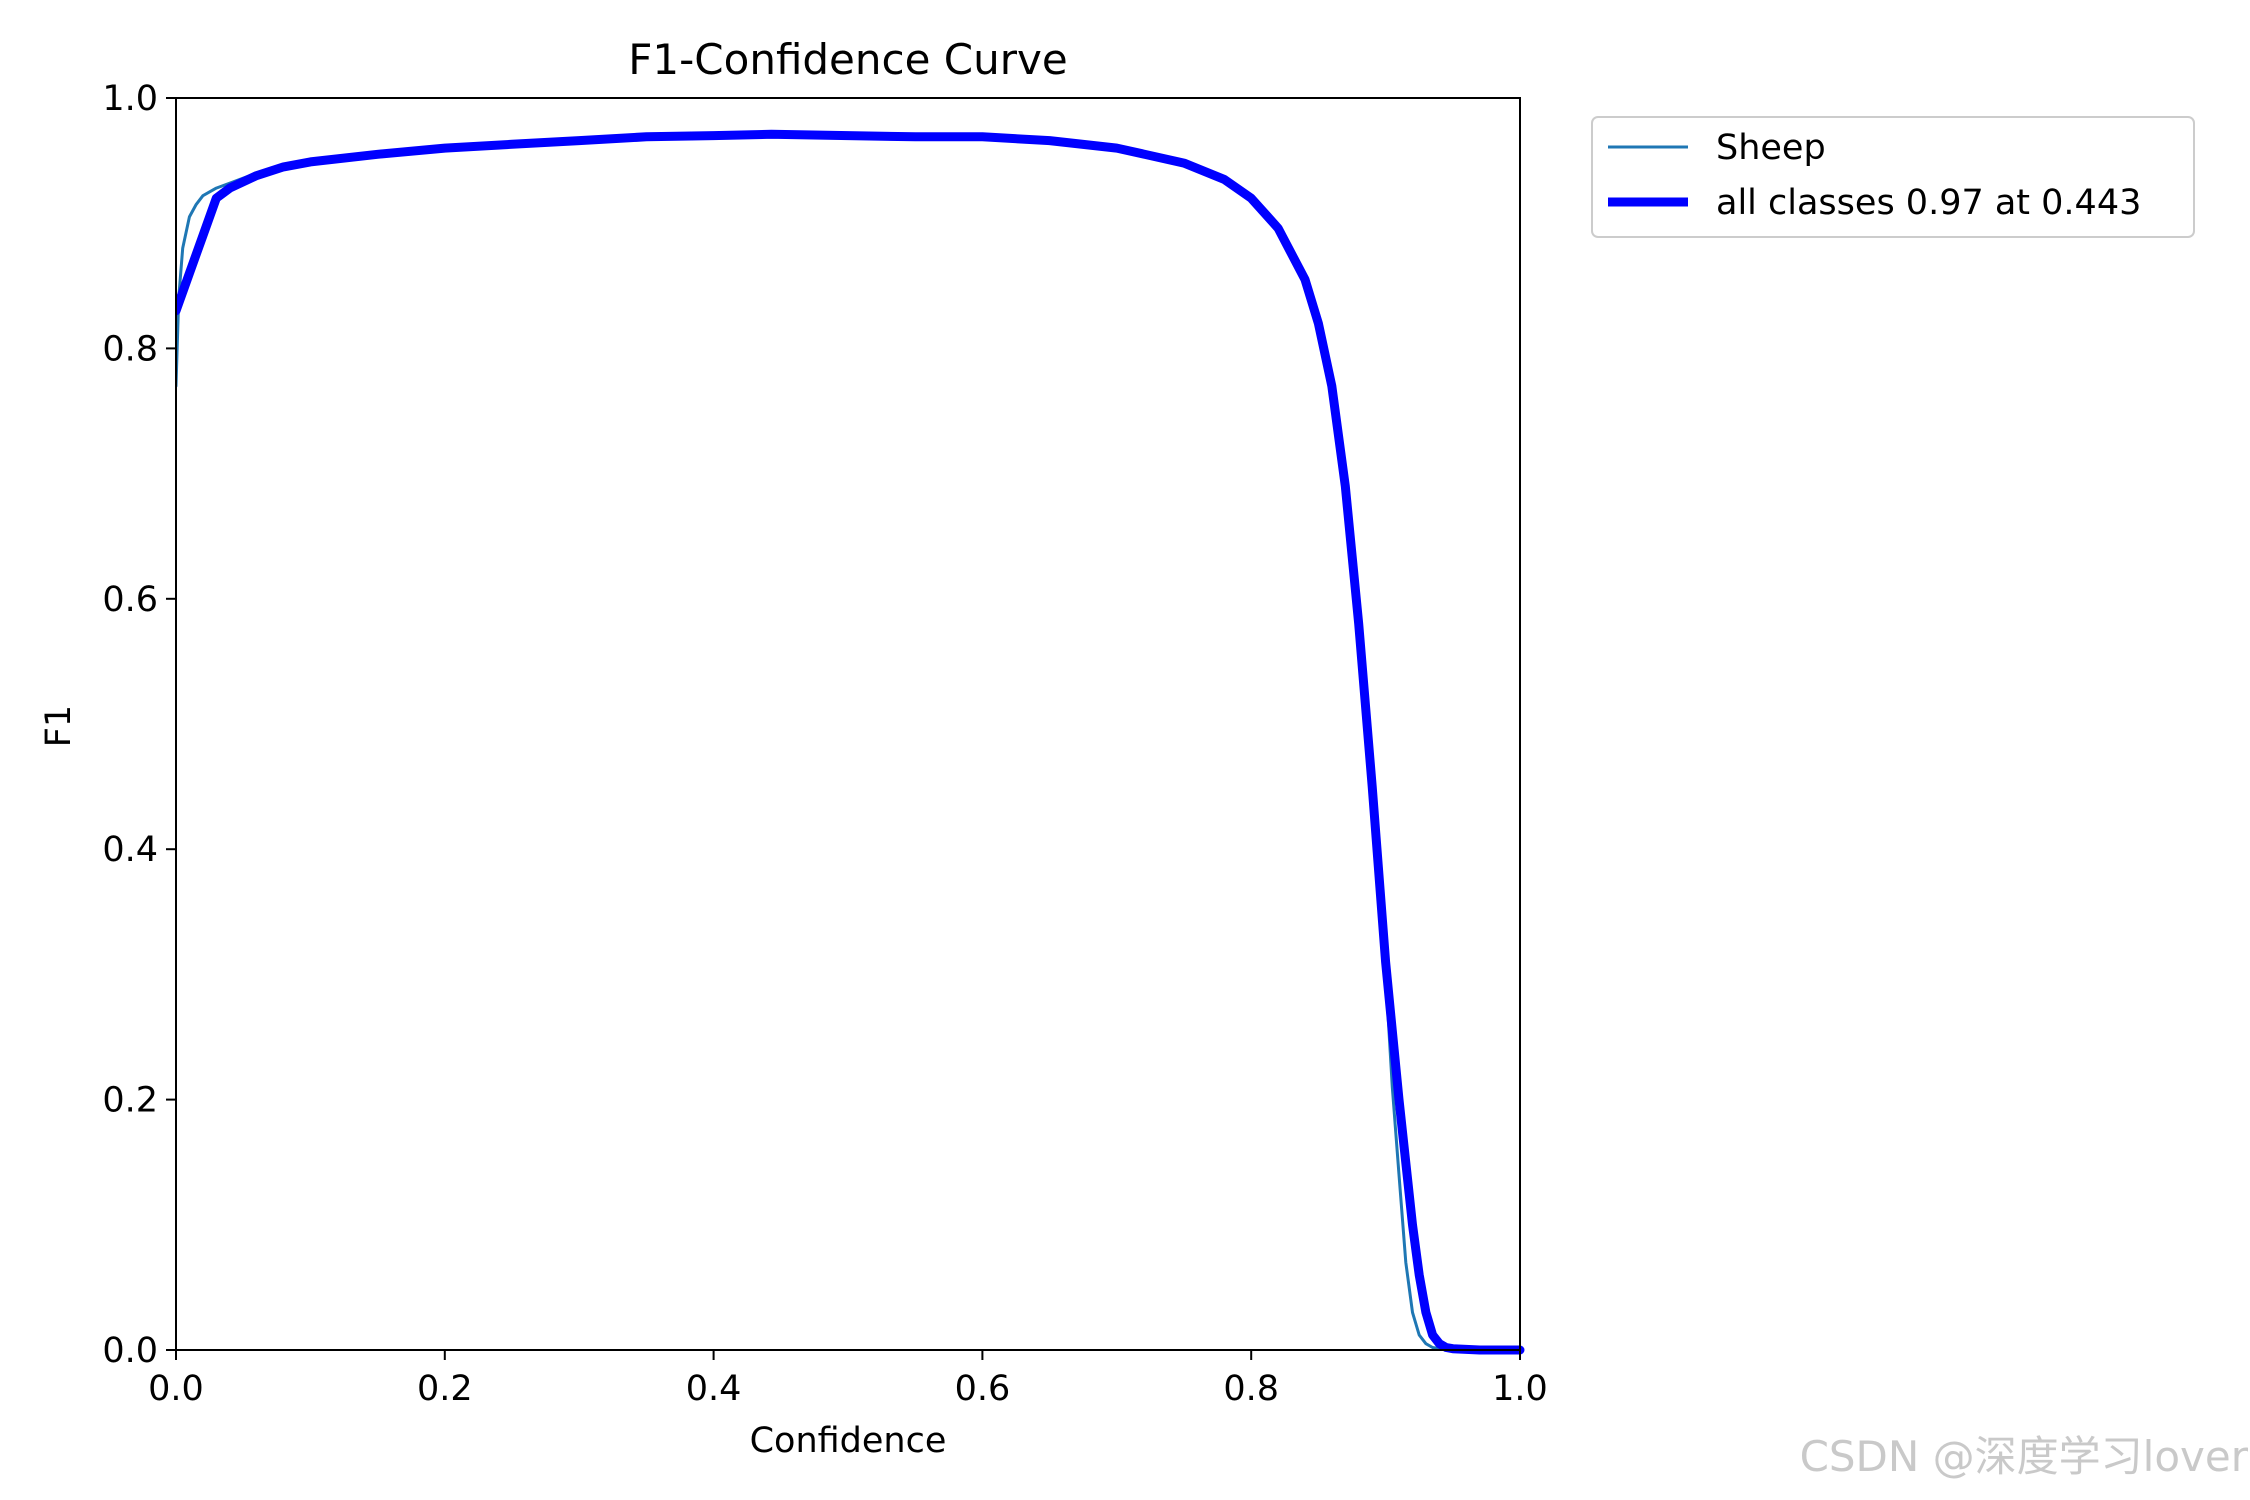 The width and height of the screenshot is (2250, 1500). Describe the element at coordinates (1520, 1389) in the screenshot. I see `x-tick-label: 1.0` at that location.